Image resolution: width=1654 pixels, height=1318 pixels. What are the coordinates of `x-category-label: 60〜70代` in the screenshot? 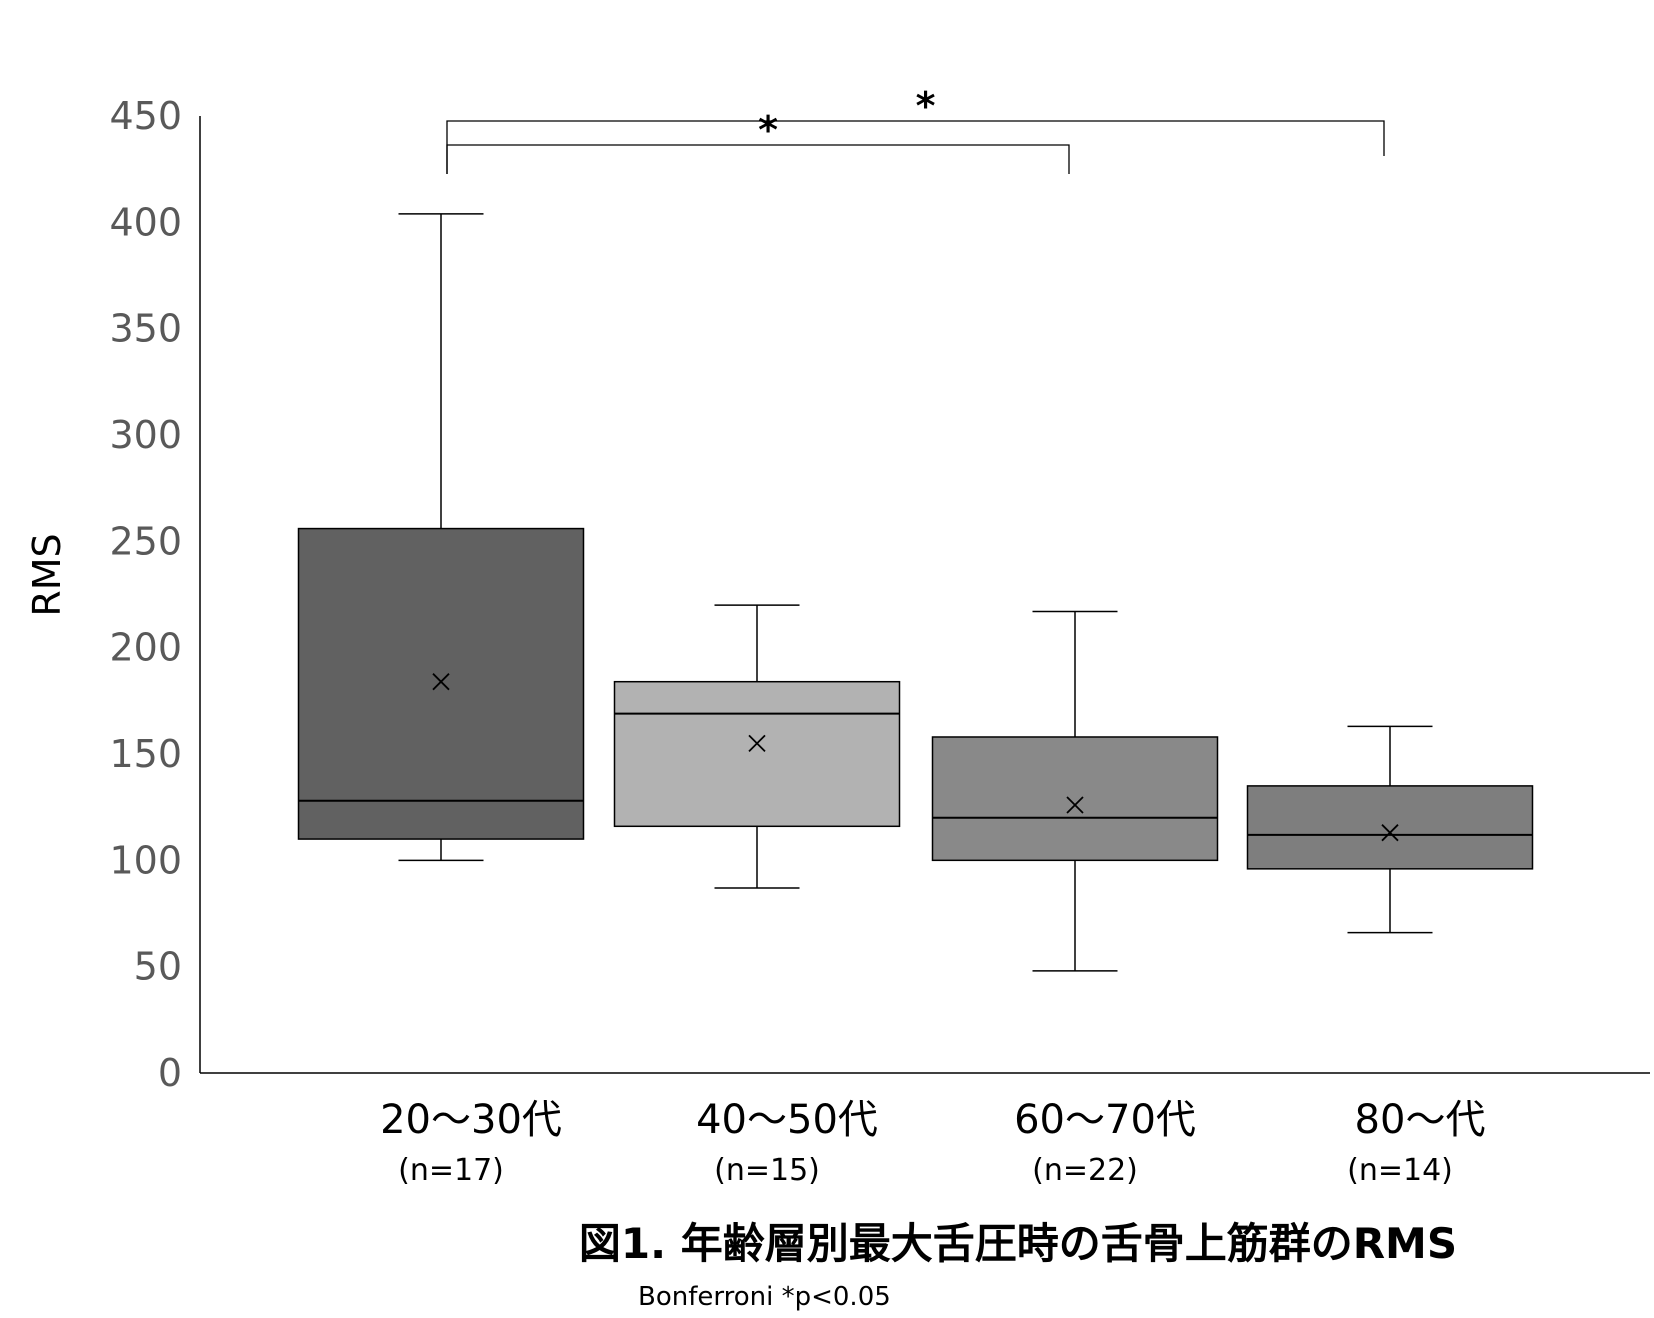 It's located at (1105, 1120).